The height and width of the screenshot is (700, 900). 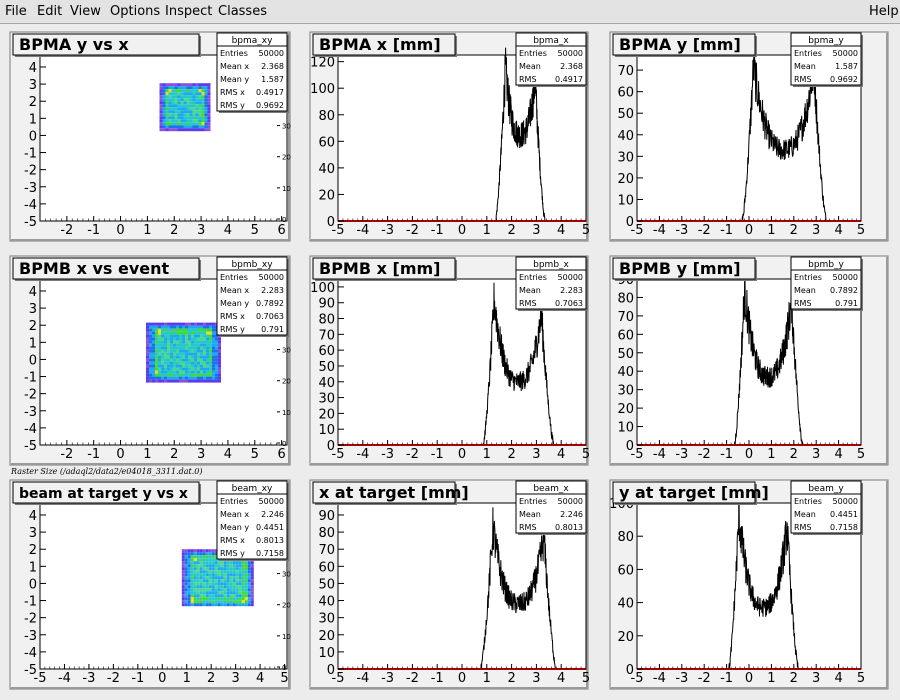 I want to click on stats-value: 0.791, so click(x=846, y=303).